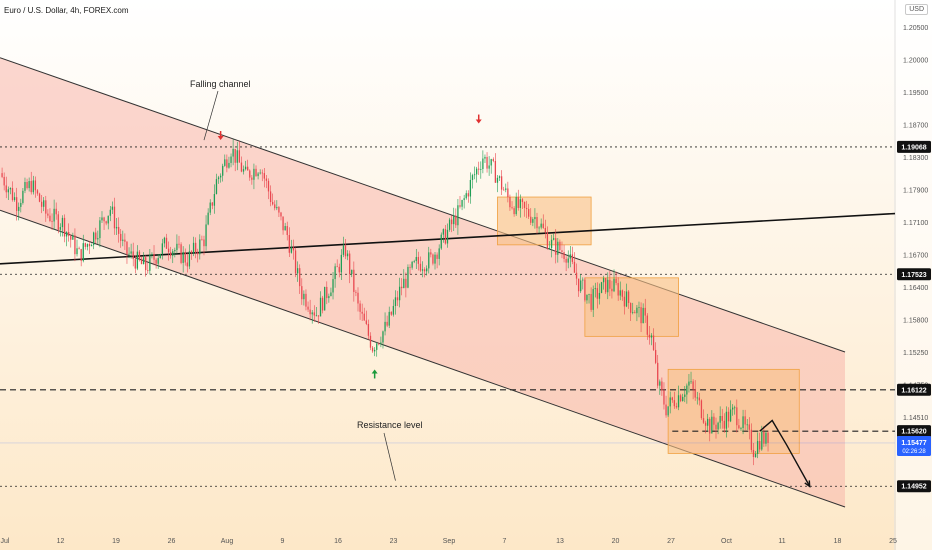  What do you see at coordinates (914, 431) in the screenshot?
I see `level-price-tag-4: 1.15620` at bounding box center [914, 431].